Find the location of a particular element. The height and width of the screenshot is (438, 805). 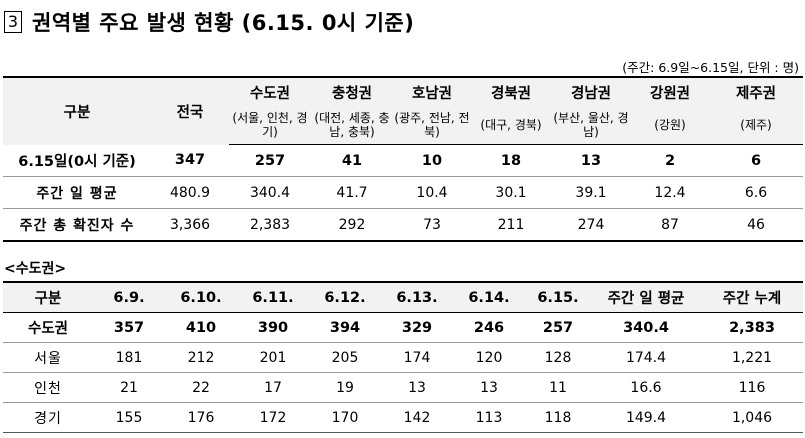

cell: 201 is located at coordinates (273, 357).